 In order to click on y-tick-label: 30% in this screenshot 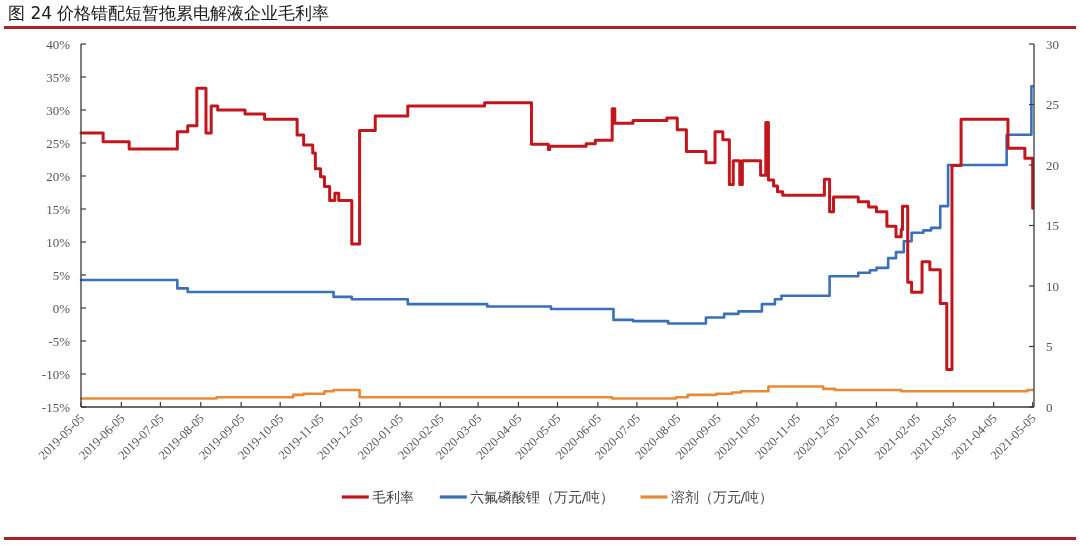, I will do `click(58, 110)`.